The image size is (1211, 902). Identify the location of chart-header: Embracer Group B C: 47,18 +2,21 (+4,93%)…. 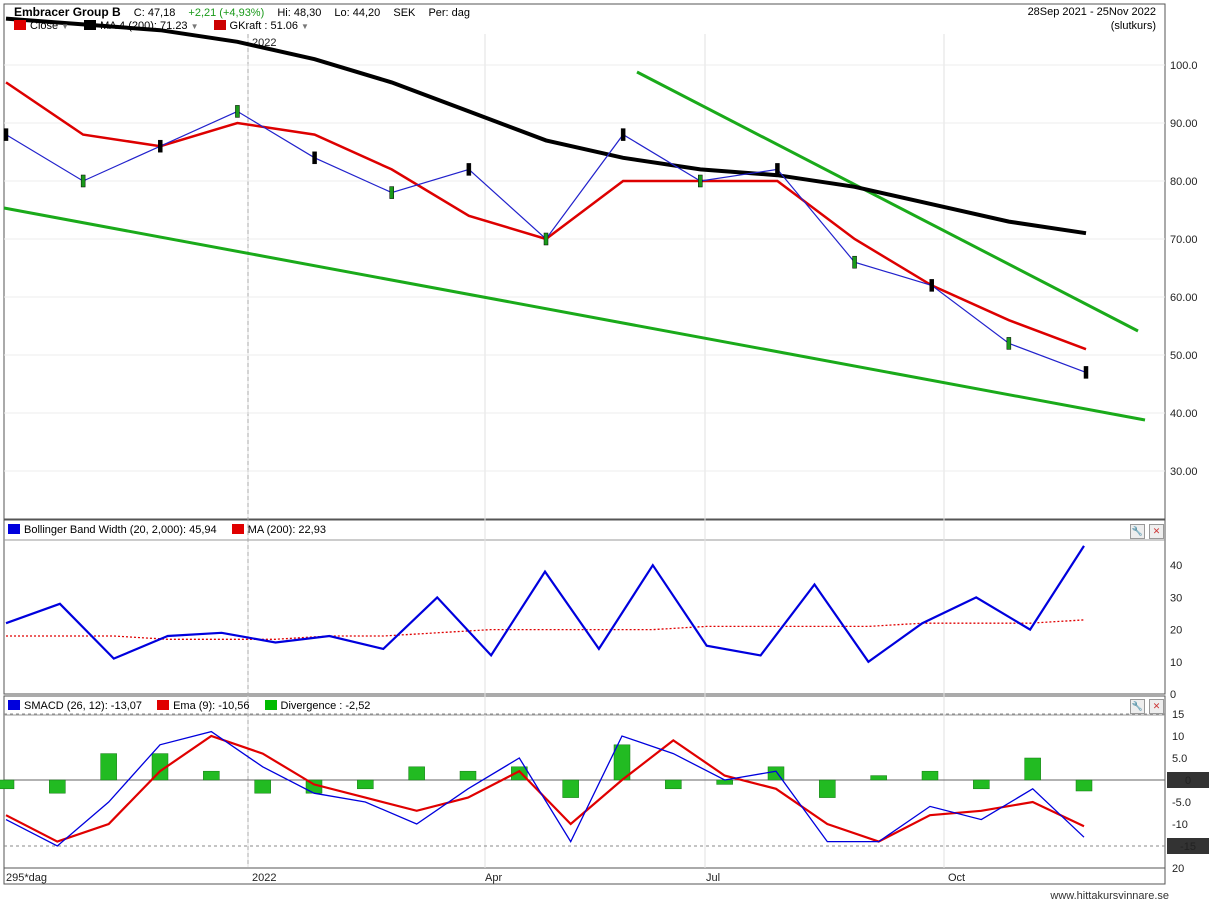
(584, 17).